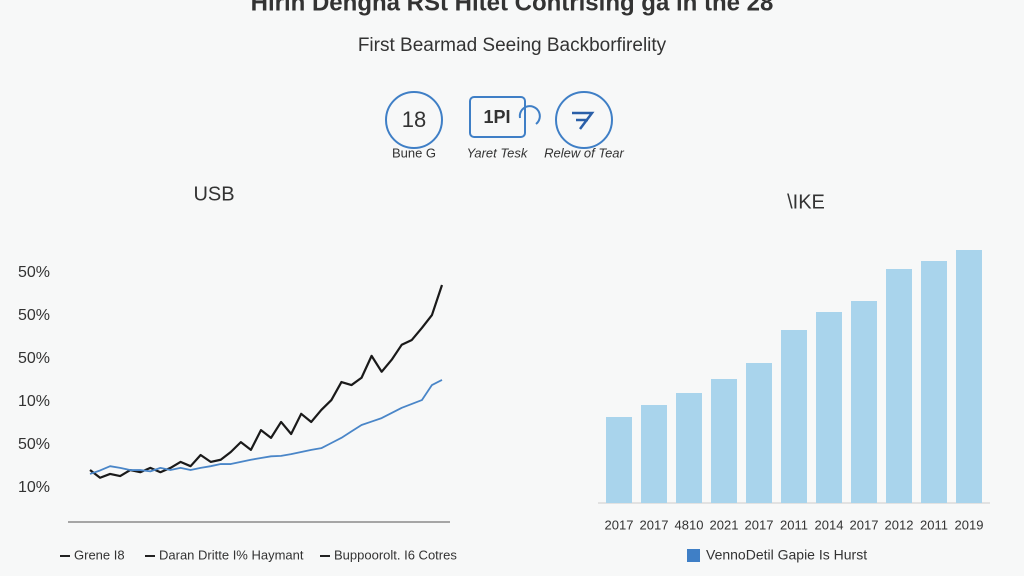 The width and height of the screenshot is (1024, 576). Describe the element at coordinates (786, 555) in the screenshot. I see `legend-label: VennoDetil Gapie Is Hurst` at that location.